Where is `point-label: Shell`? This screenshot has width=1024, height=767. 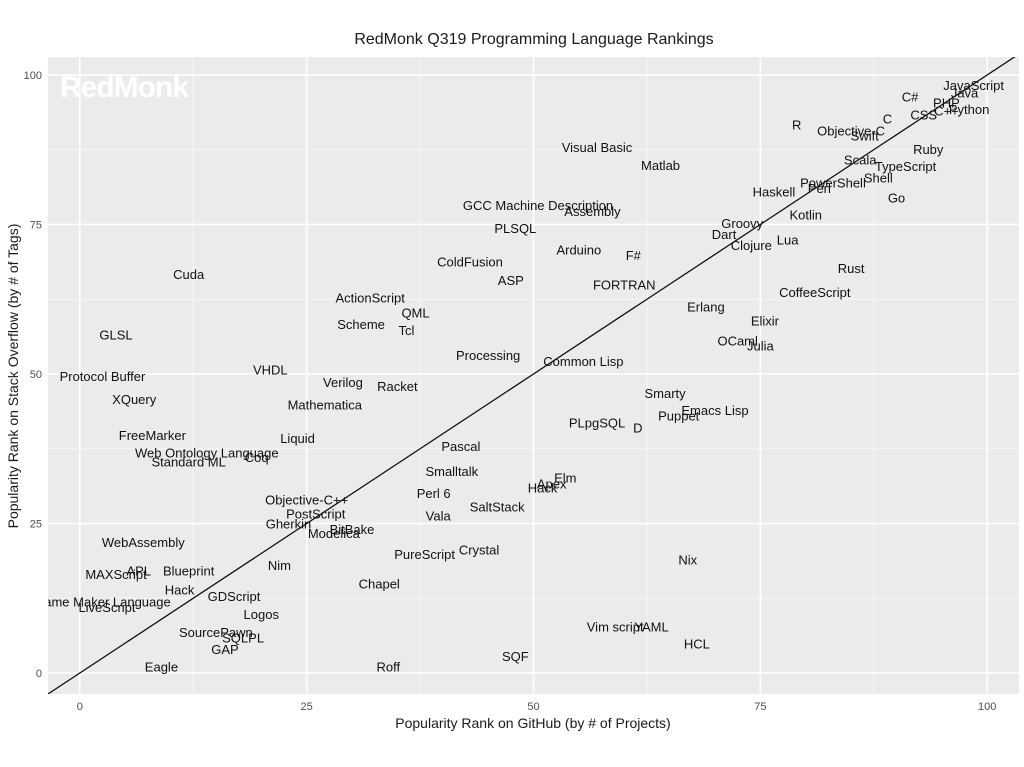
point-label: Shell is located at coordinates (878, 177).